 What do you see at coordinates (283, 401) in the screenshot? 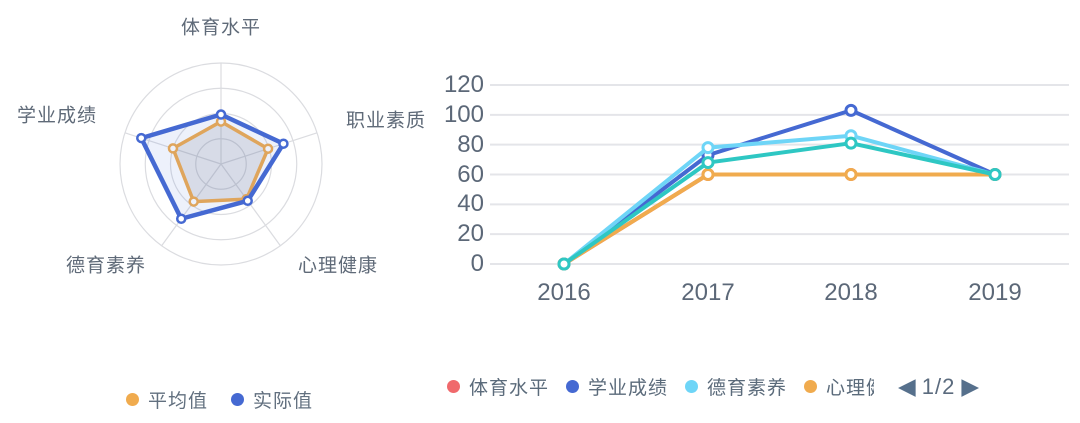
I see `legend-label-shijizhi: 实际值` at bounding box center [283, 401].